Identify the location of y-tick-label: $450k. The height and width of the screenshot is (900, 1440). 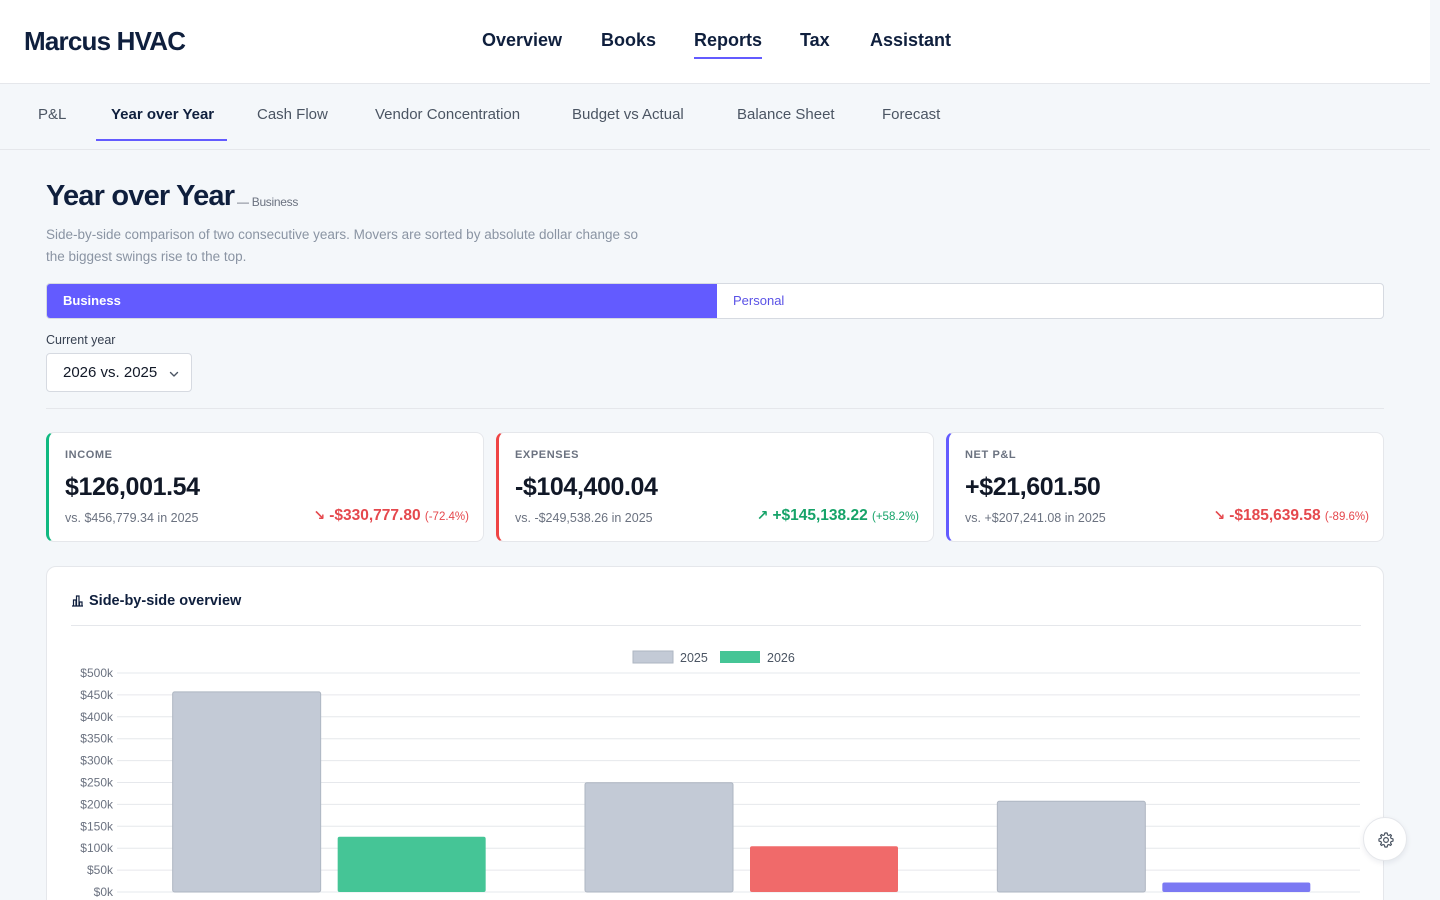
(97, 695).